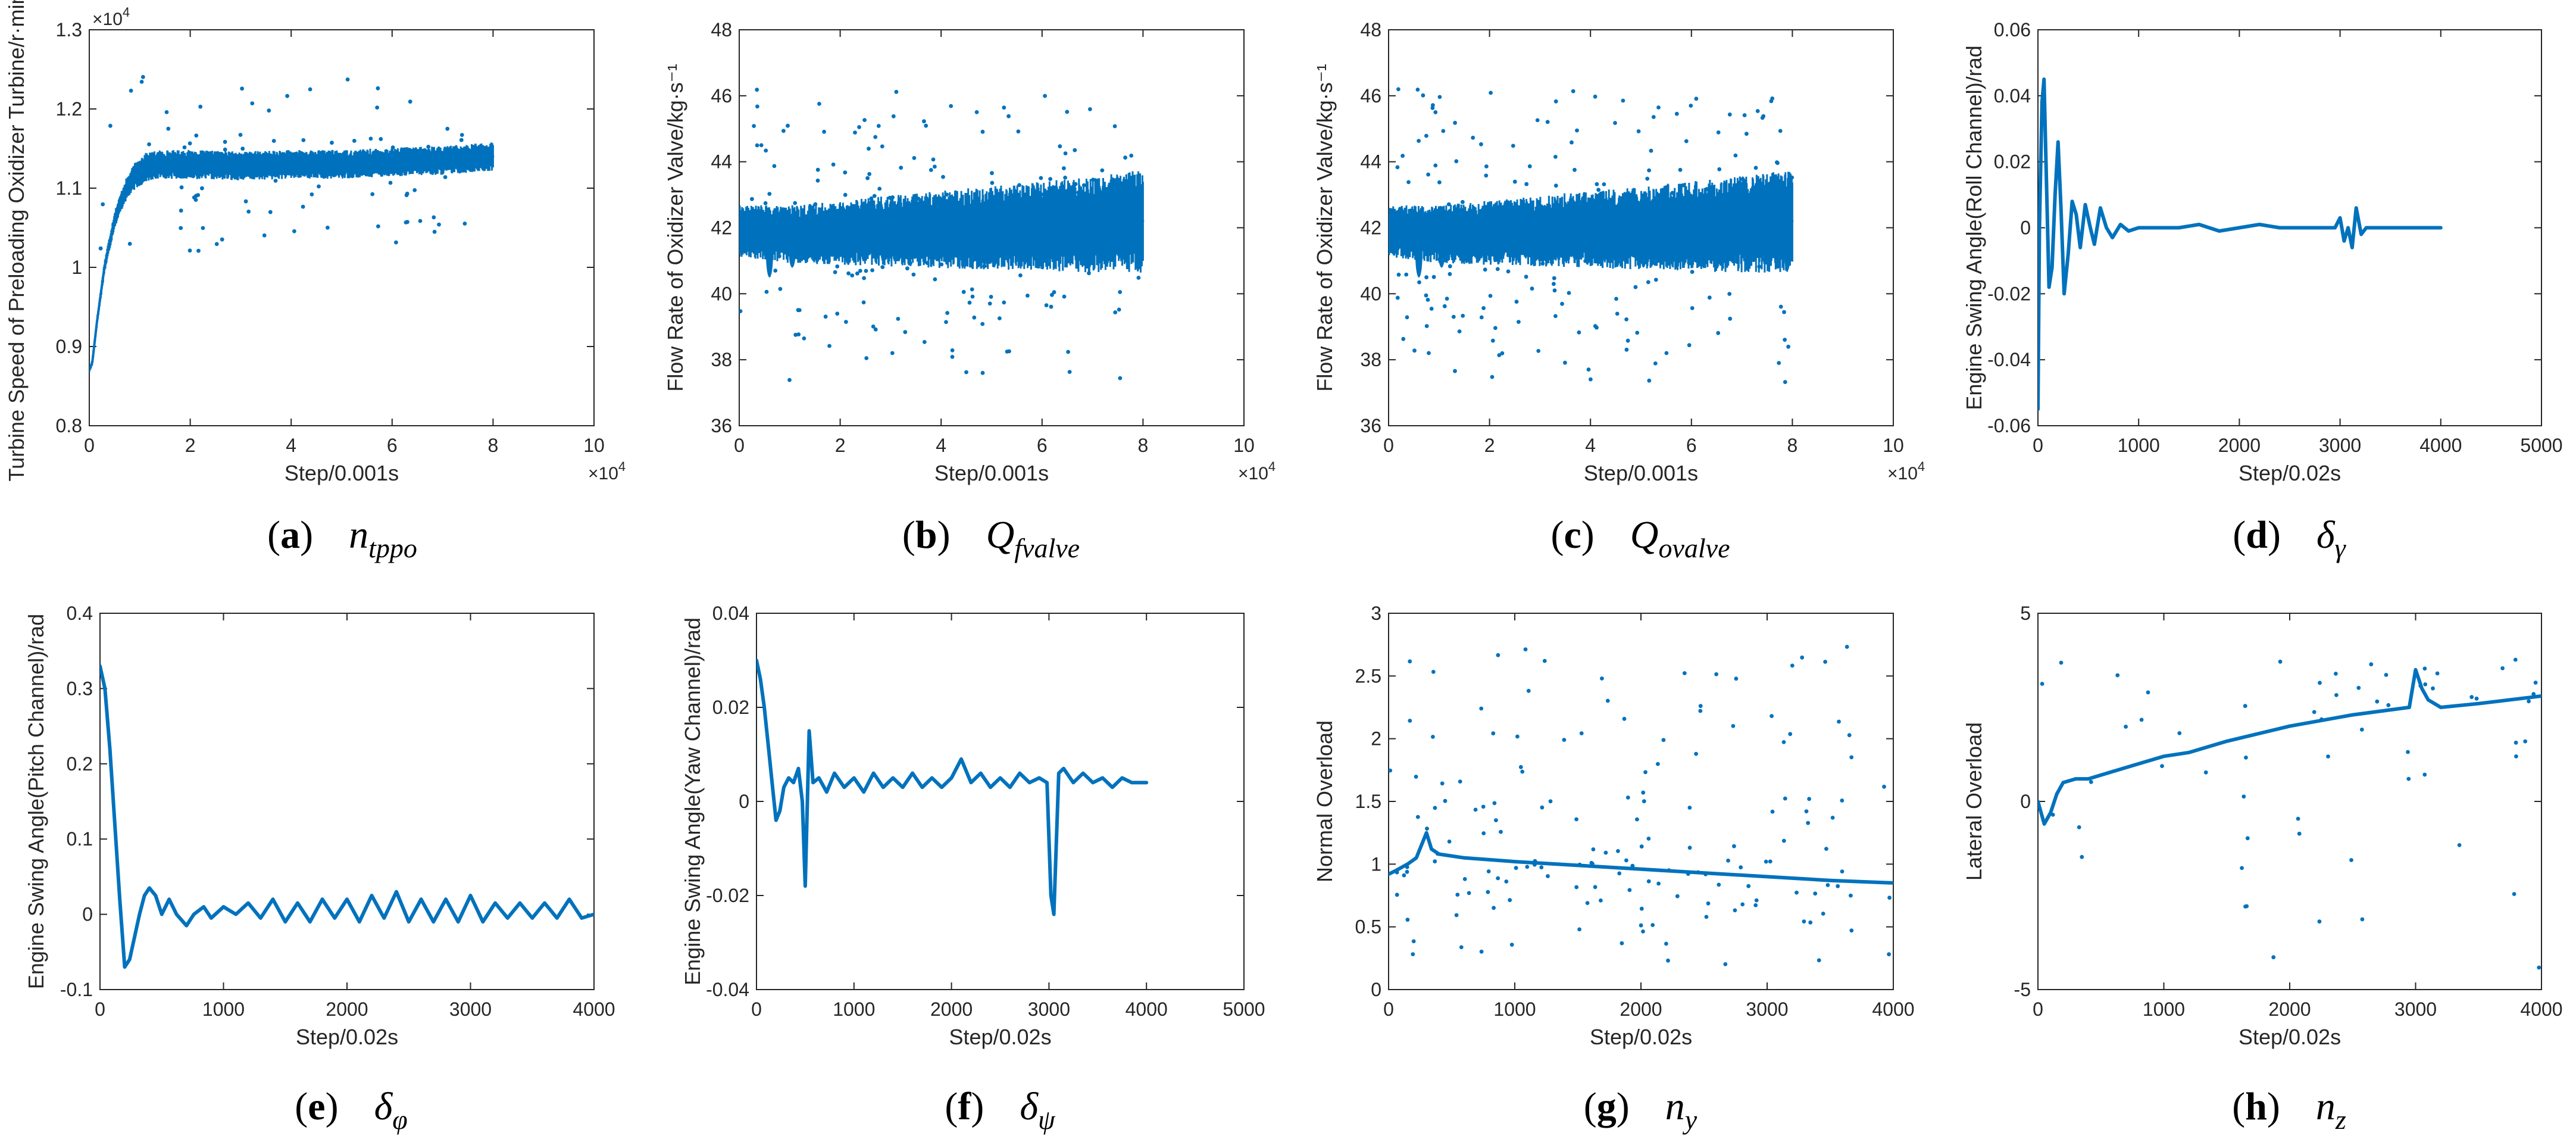 Image resolution: width=2576 pixels, height=1142 pixels. I want to click on x-tick-label: 2000, so click(347, 1010).